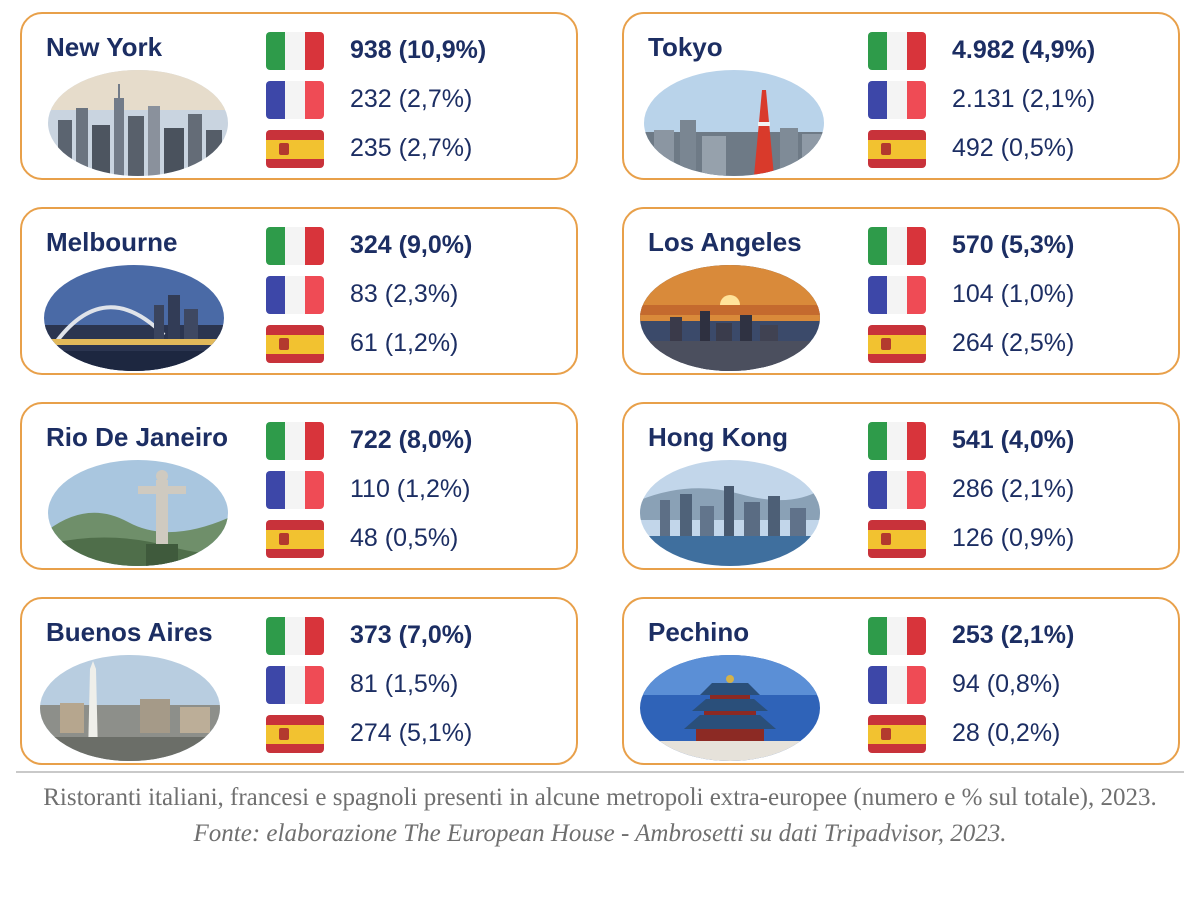 Image resolution: width=1200 pixels, height=898 pixels. I want to click on city-photo-los-angeles, so click(730, 318).